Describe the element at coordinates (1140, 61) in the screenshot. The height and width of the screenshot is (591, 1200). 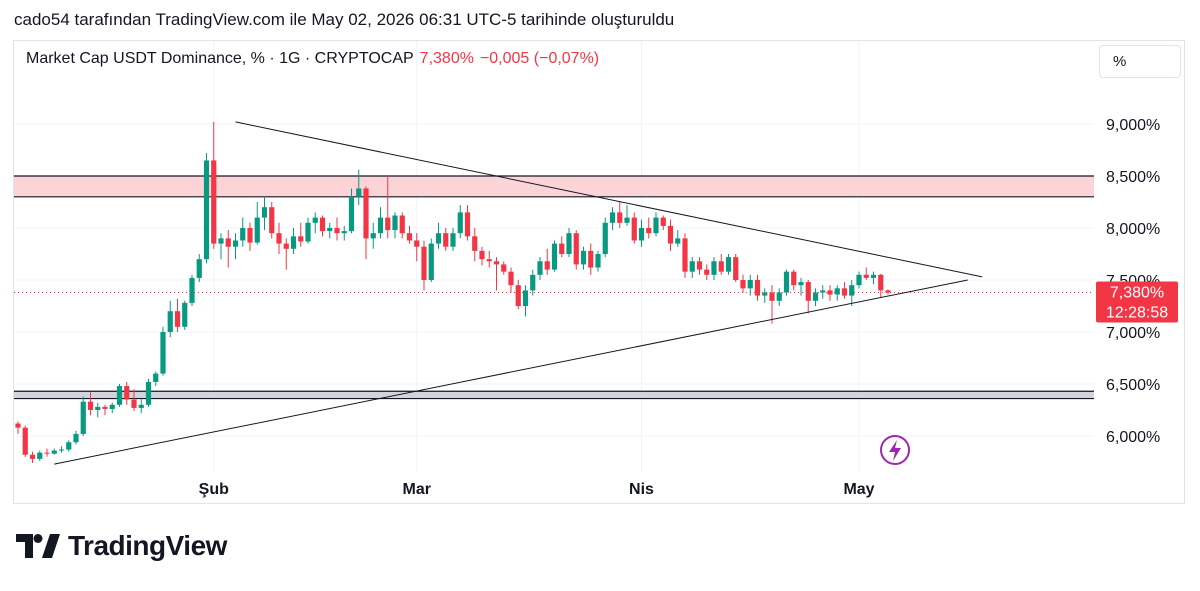
I see `unit-toggle-button: %` at that location.